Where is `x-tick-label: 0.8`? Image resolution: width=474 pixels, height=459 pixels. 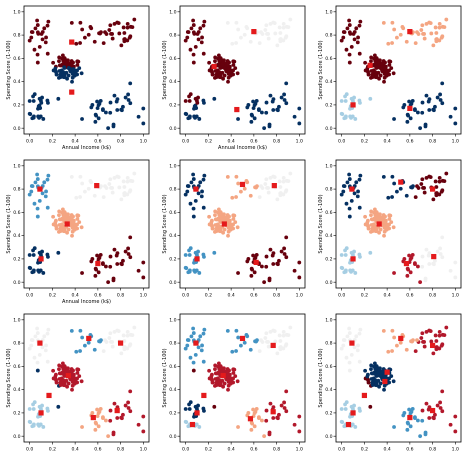
x-tick-label: 0.8 is located at coordinates (276, 296).